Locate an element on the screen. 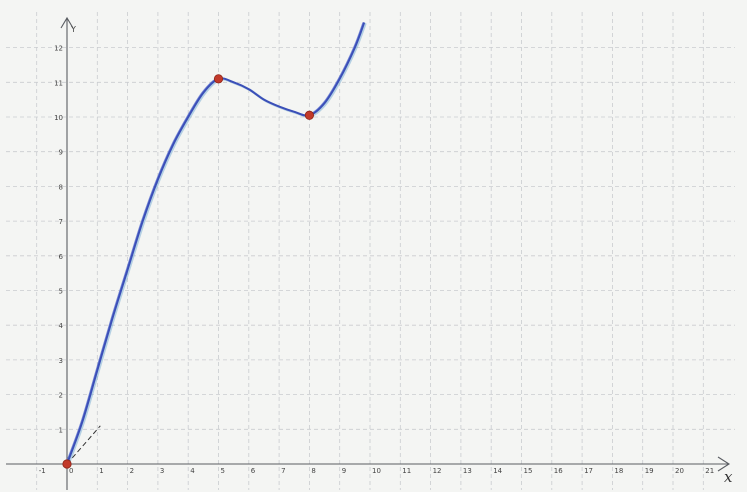  y-tick-label: 7 is located at coordinates (61, 222).